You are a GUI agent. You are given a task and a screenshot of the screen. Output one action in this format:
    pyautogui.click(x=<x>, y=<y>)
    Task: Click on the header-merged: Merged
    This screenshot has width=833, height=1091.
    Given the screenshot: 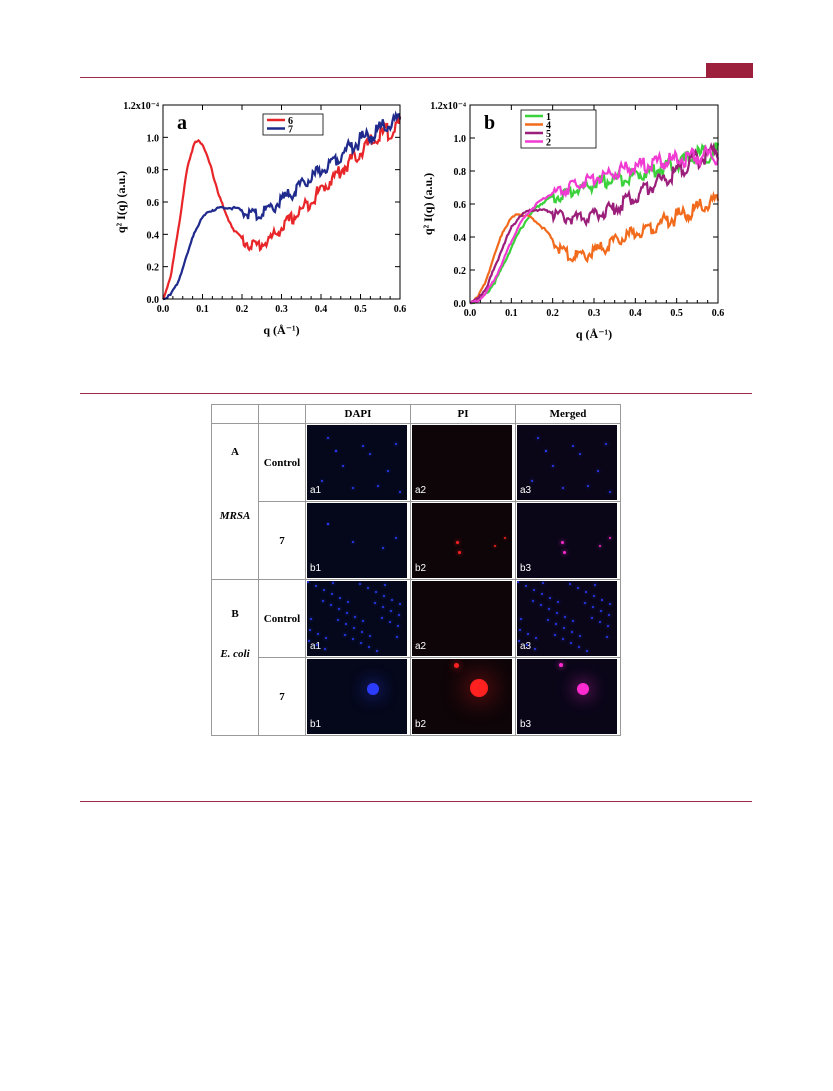 What is the action you would take?
    pyautogui.click(x=568, y=414)
    